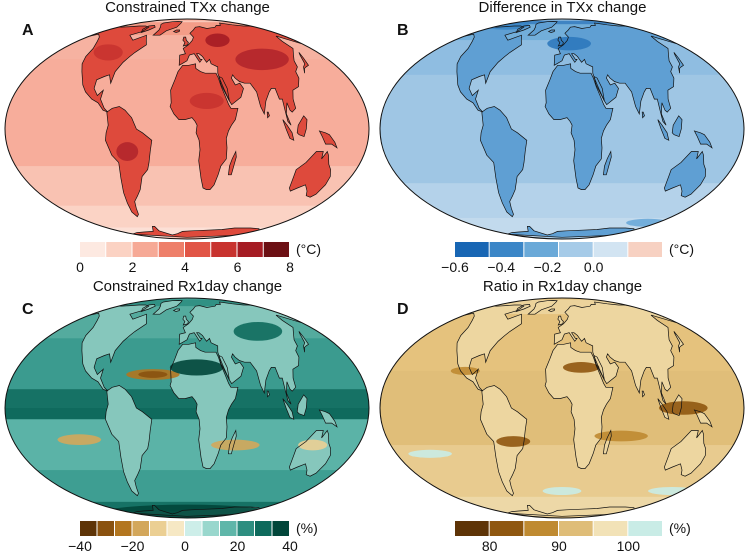  I want to click on colorbar-a, so click(184, 249).